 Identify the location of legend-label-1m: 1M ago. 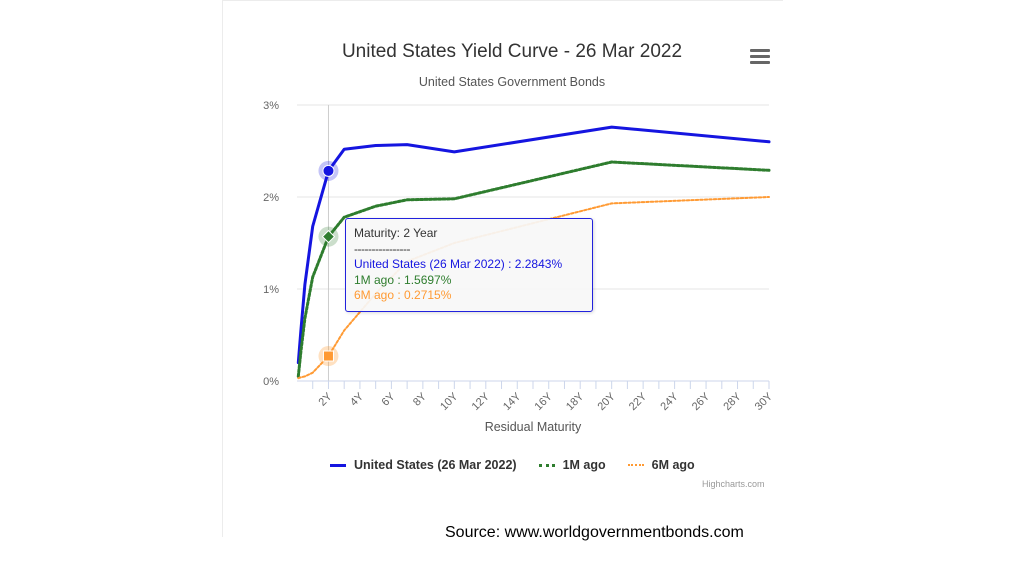
(584, 465).